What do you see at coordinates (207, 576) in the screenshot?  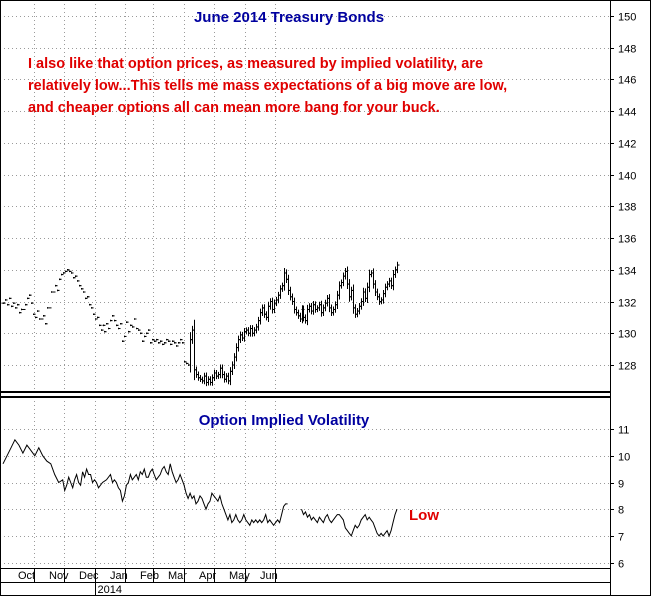 I see `month-label: Apr` at bounding box center [207, 576].